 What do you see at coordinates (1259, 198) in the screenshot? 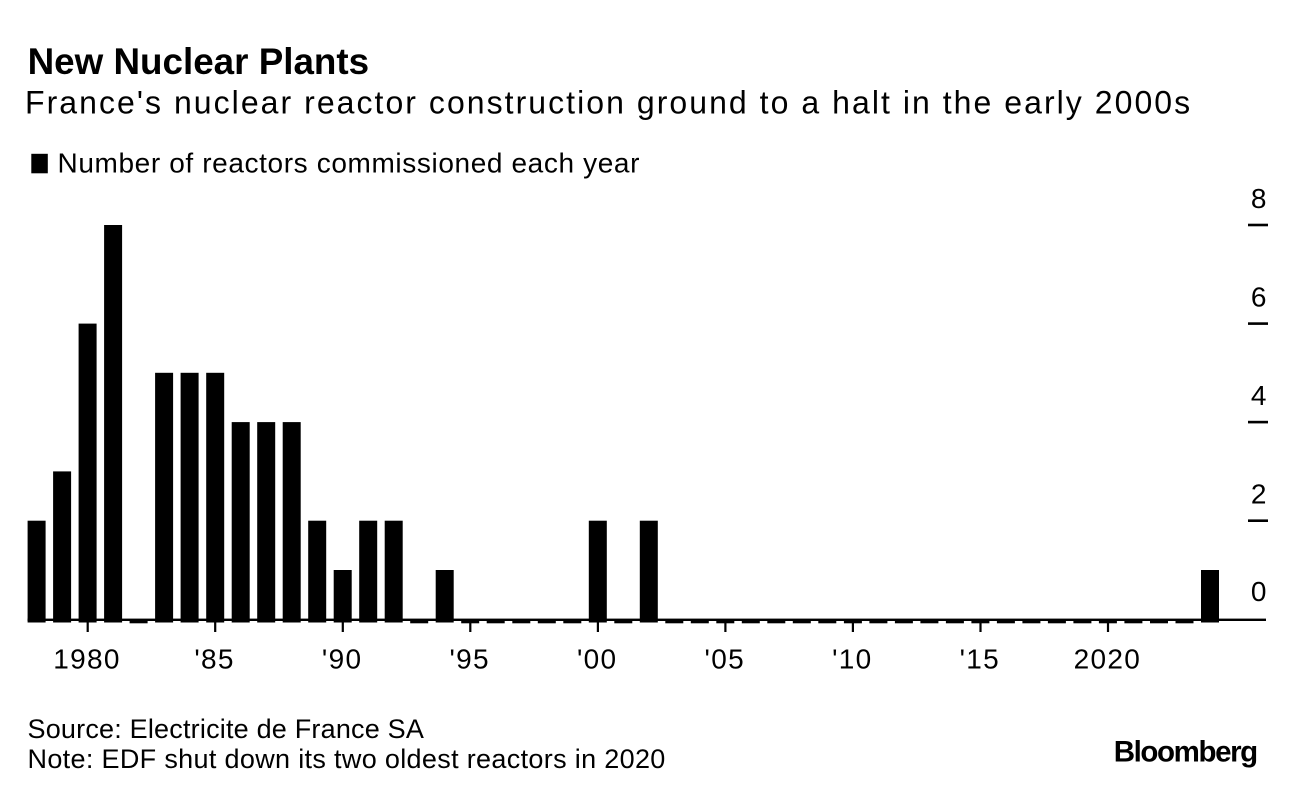
I see `svg-text: 8` at bounding box center [1259, 198].